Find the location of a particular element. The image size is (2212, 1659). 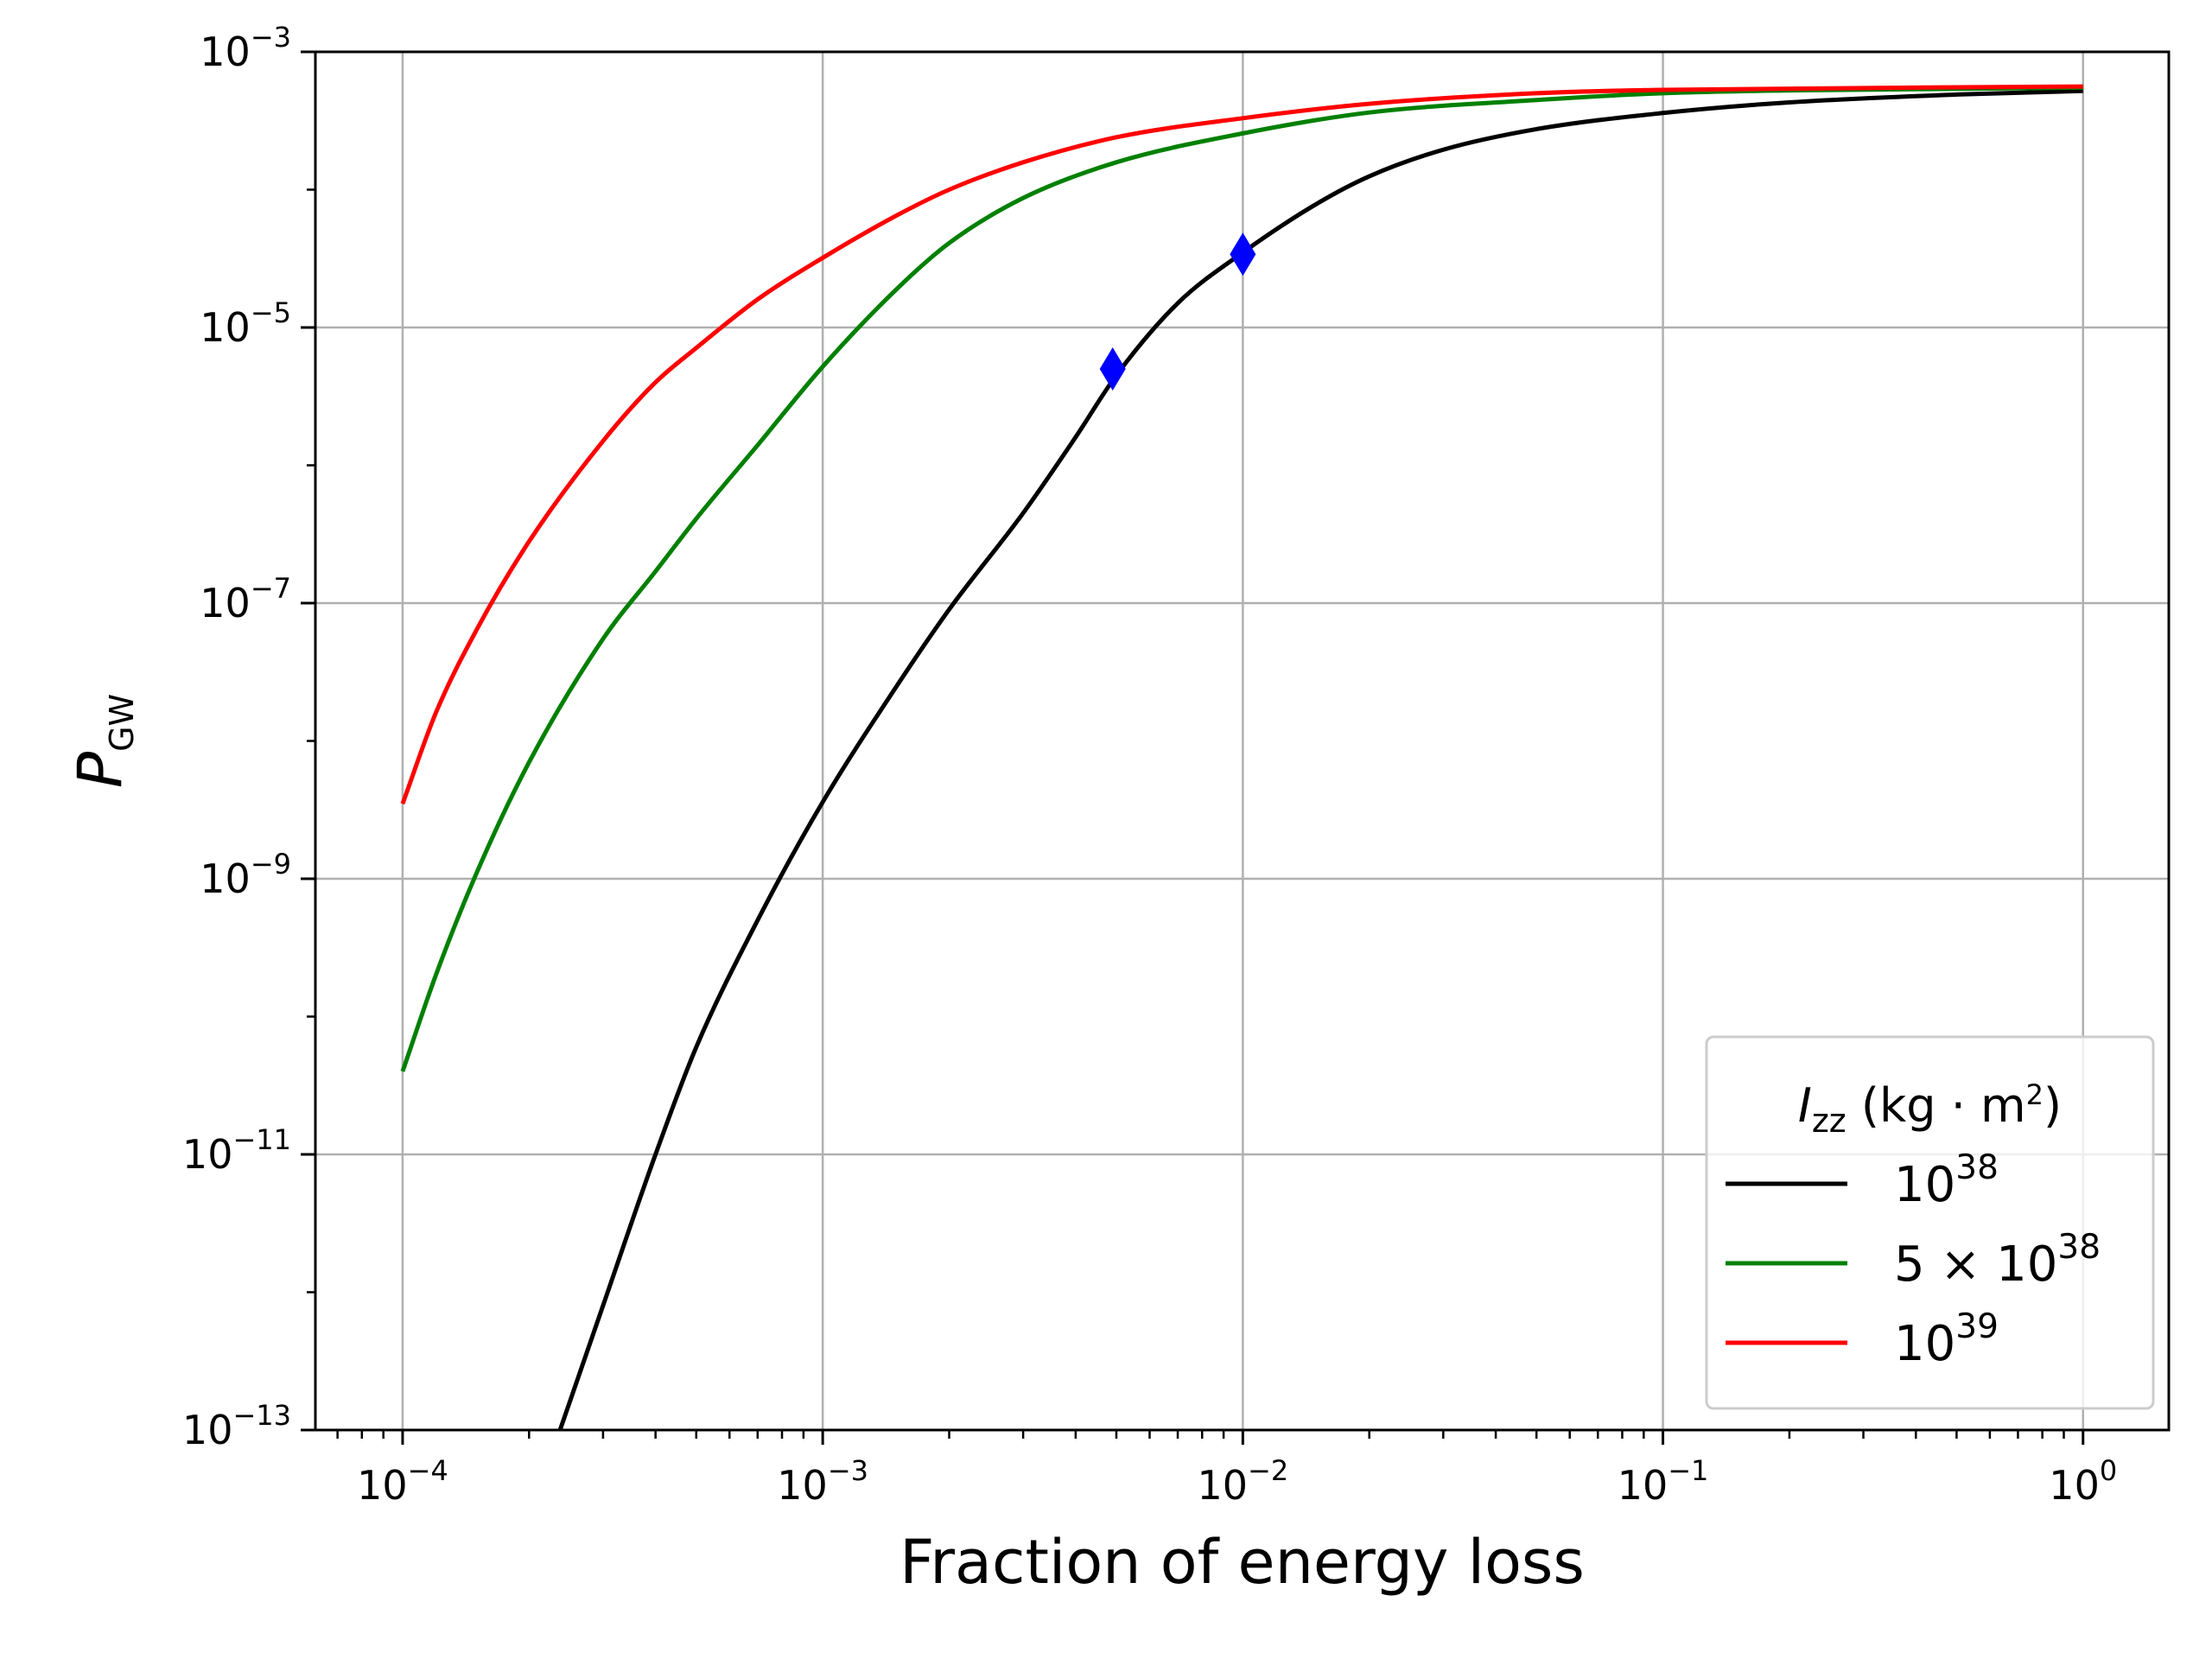

legend-title-sup: 2 is located at coordinates (2035, 1094).